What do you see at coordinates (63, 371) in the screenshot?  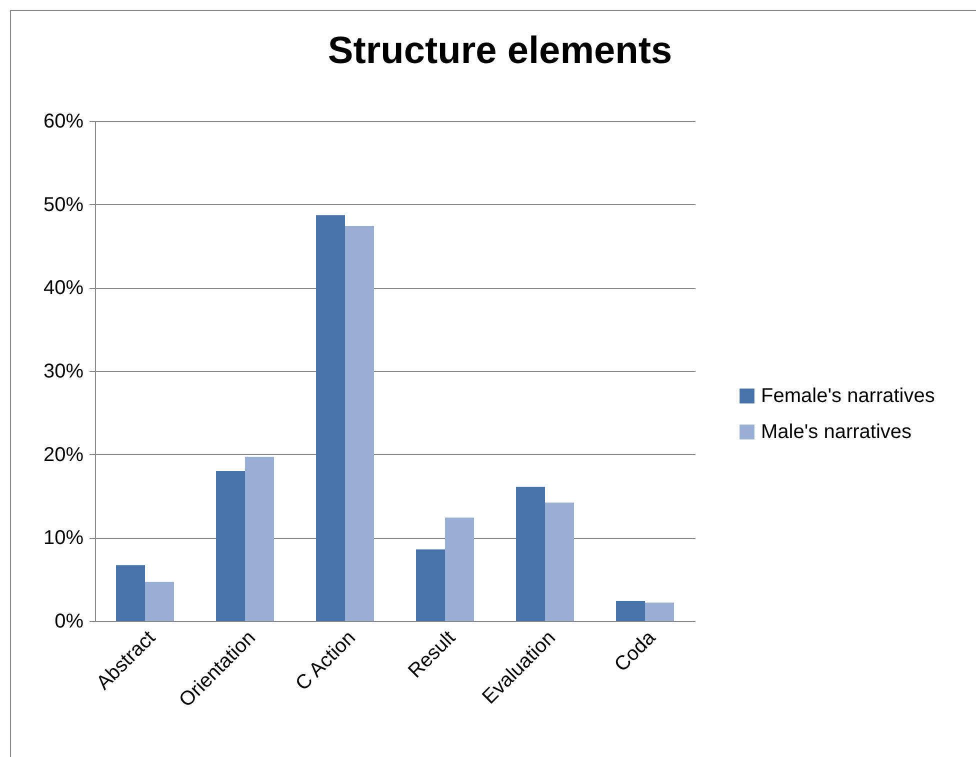 I see `y-tick-label: 30%` at bounding box center [63, 371].